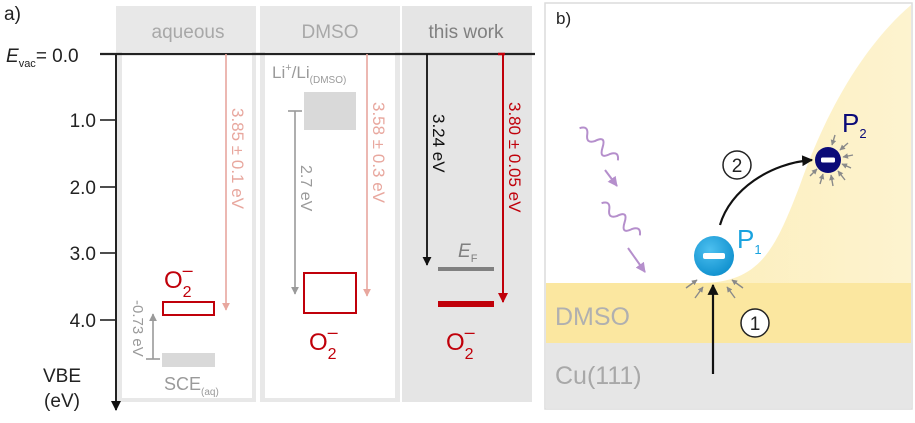 The height and width of the screenshot is (423, 915). Describe the element at coordinates (309, 74) in the screenshot. I see `li-label: Li+/Li(DMSO)` at that location.